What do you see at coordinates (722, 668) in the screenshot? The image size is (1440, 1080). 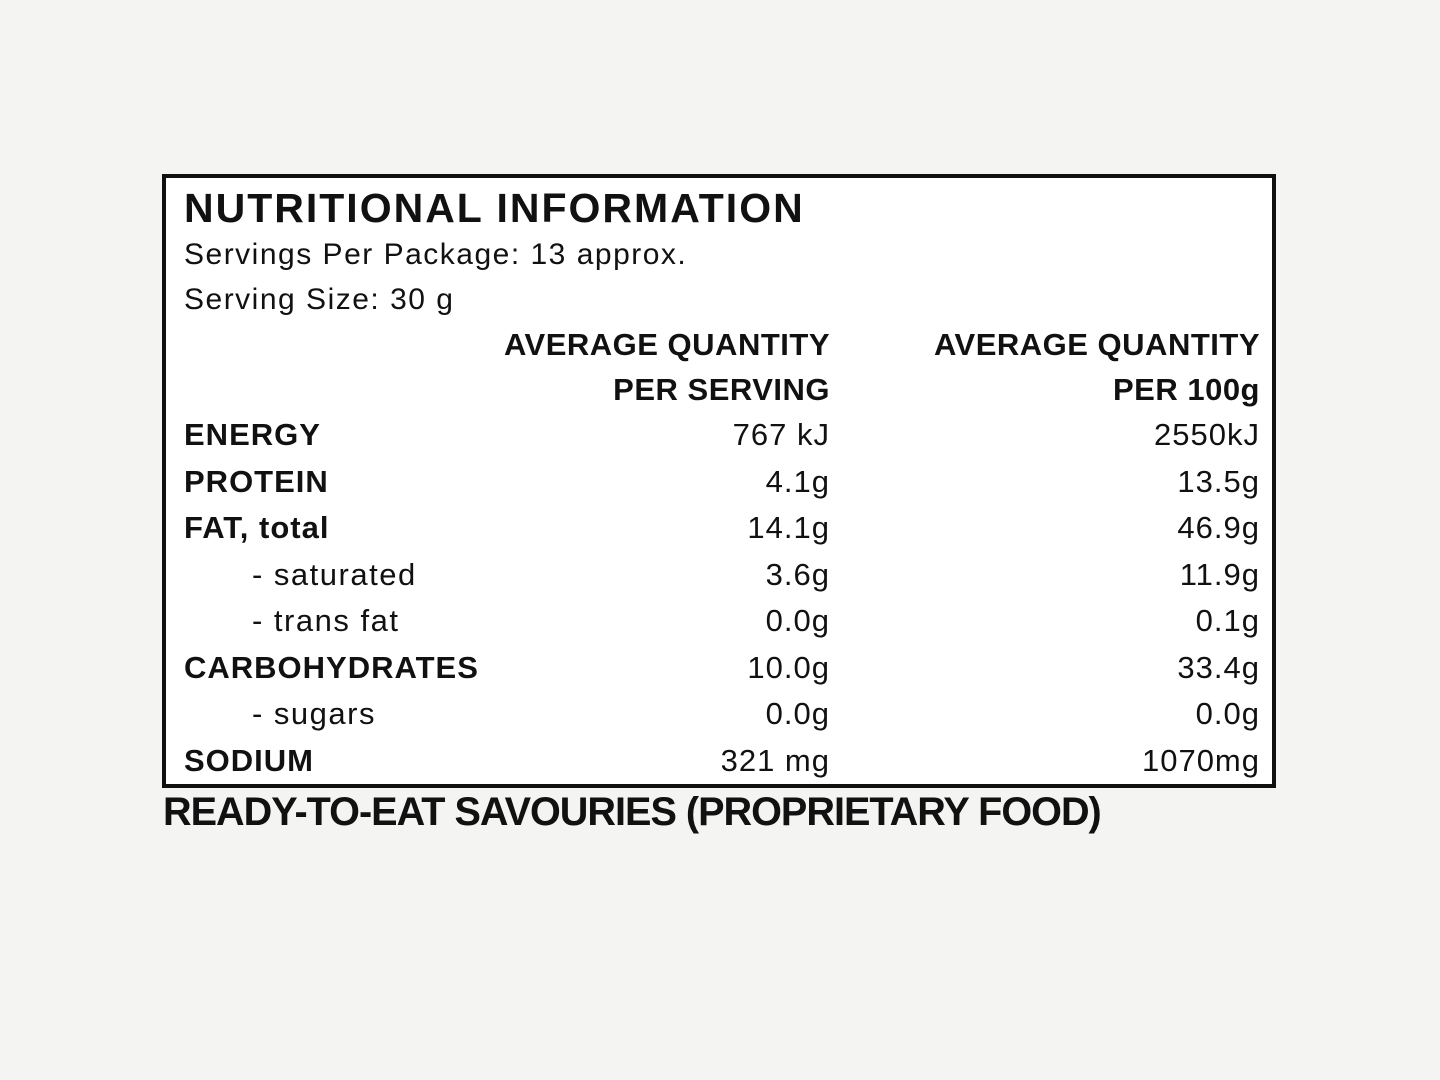 I see `table-row-carbohydrates: CARBOHYDRATES 10.0g 33.4g` at bounding box center [722, 668].